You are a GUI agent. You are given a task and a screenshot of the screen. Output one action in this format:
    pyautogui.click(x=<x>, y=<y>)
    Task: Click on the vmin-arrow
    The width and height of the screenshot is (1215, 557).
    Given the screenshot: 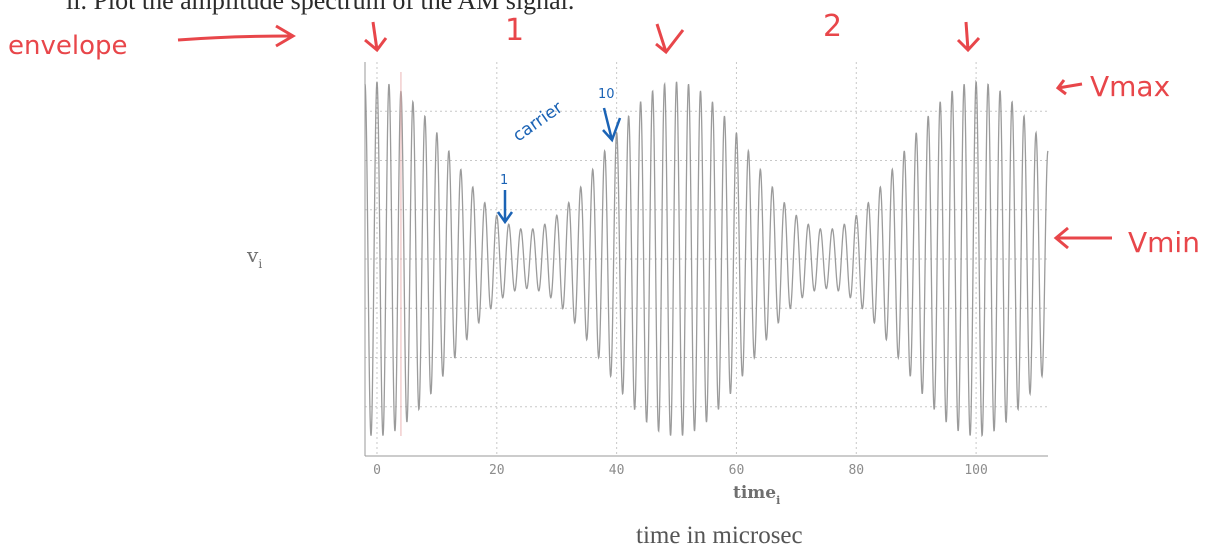 What is the action you would take?
    pyautogui.click(x=1082, y=238)
    